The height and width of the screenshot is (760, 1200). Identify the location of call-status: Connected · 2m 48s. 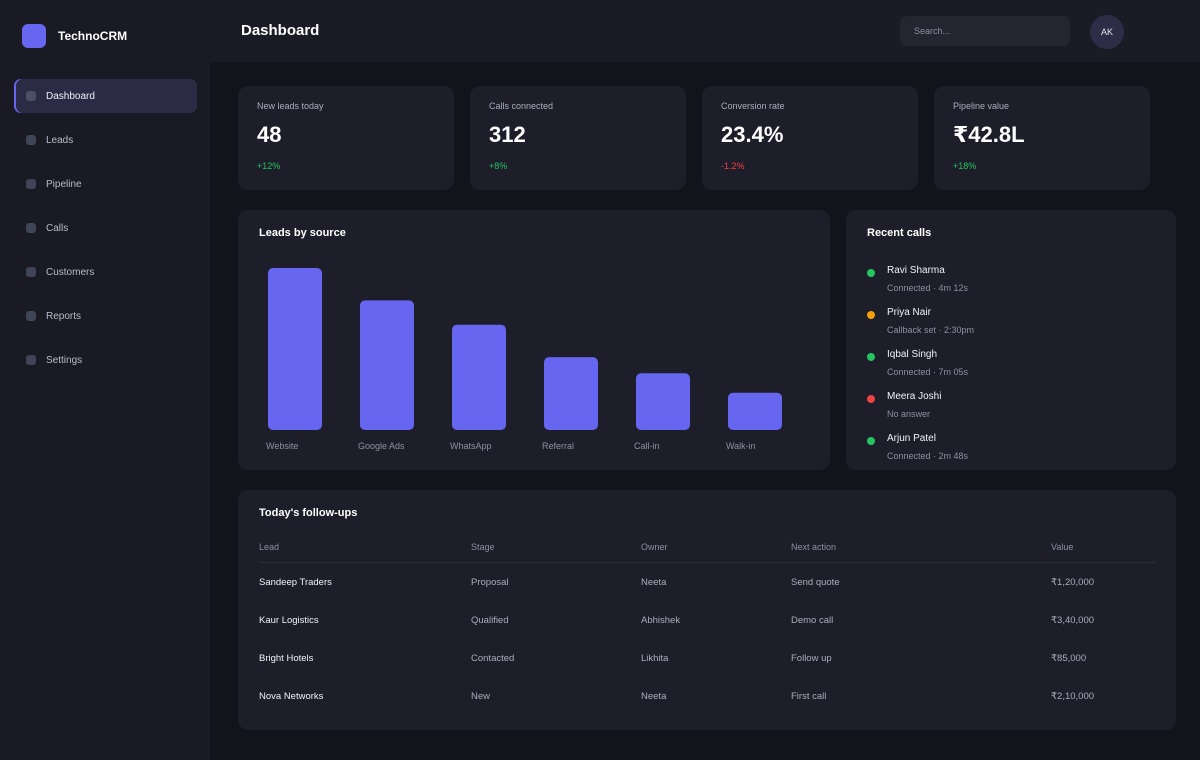
(928, 456).